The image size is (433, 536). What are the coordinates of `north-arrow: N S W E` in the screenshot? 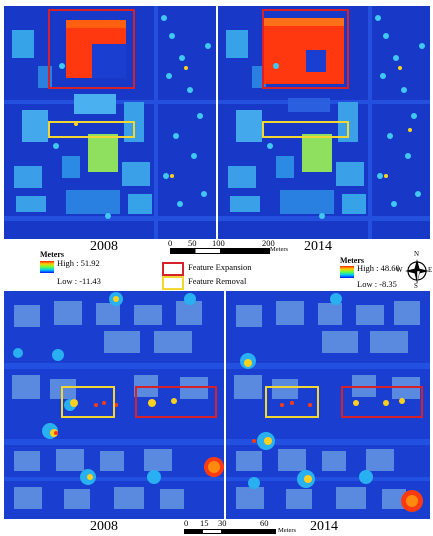 It's located at (414, 270).